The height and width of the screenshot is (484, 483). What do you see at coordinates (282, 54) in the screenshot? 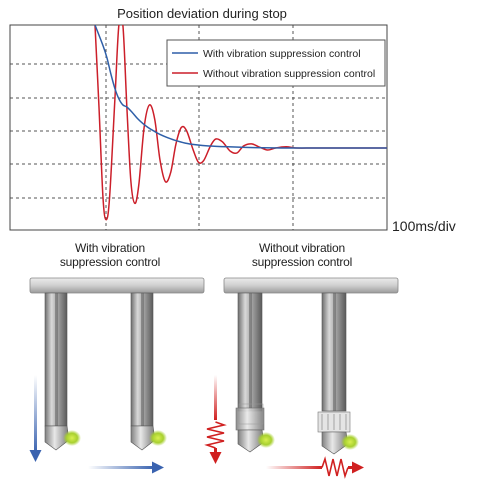
I see `legend-label-with: With vibration suppression control` at bounding box center [282, 54].